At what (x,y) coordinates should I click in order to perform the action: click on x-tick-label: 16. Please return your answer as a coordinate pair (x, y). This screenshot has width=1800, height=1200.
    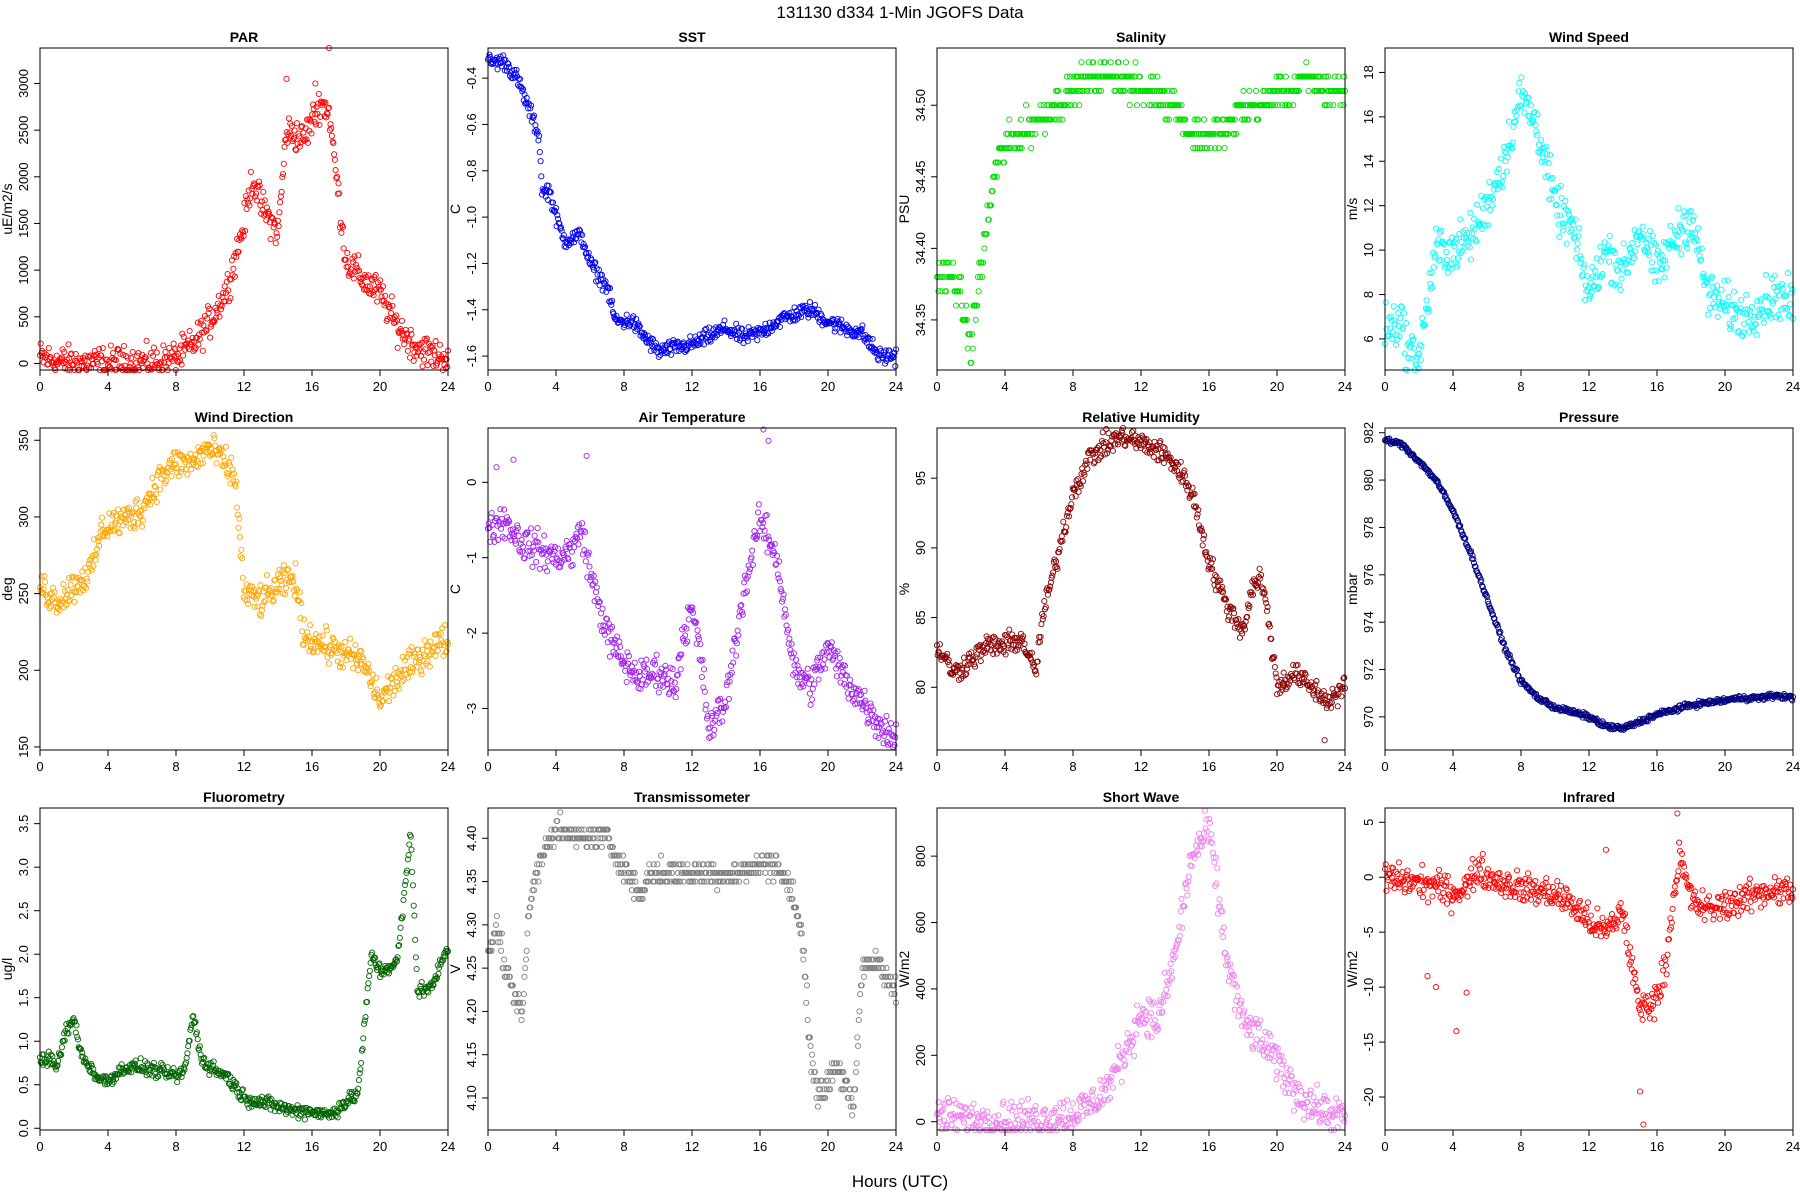
    Looking at the image, I should click on (312, 386).